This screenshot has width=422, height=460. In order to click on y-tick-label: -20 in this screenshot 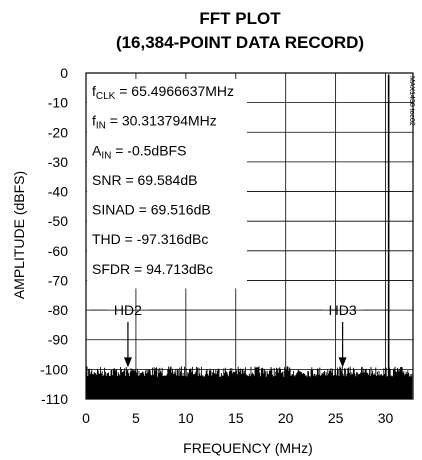, I will do `click(58, 132)`.